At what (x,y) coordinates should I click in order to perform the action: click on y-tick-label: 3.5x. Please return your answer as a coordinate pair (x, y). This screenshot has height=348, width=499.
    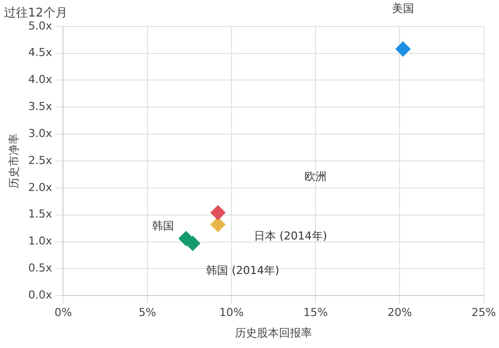
    Looking at the image, I should click on (40, 107).